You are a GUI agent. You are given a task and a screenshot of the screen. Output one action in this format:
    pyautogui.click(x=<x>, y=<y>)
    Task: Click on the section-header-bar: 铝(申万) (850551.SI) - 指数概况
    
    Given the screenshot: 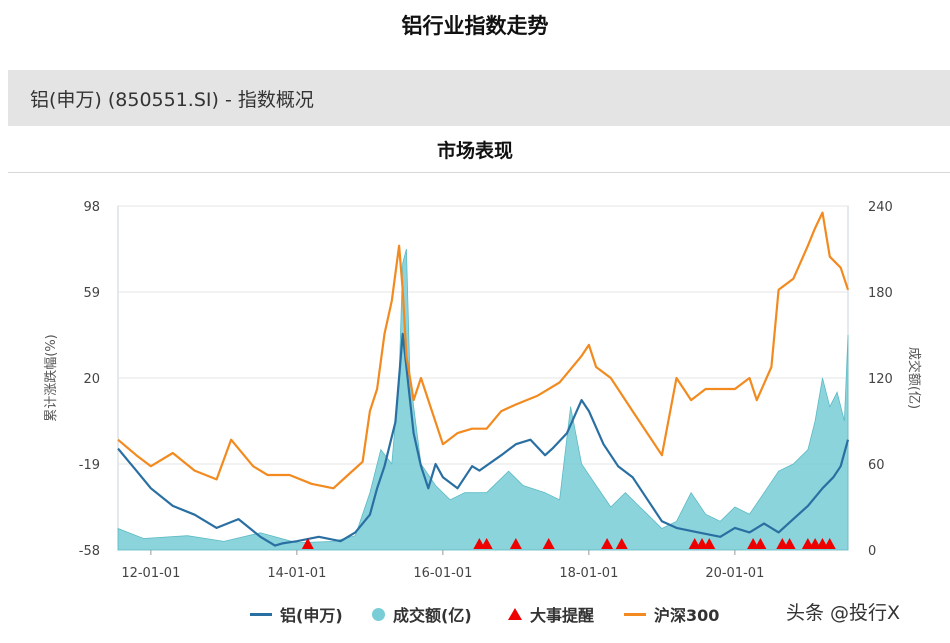 What is the action you would take?
    pyautogui.click(x=479, y=98)
    